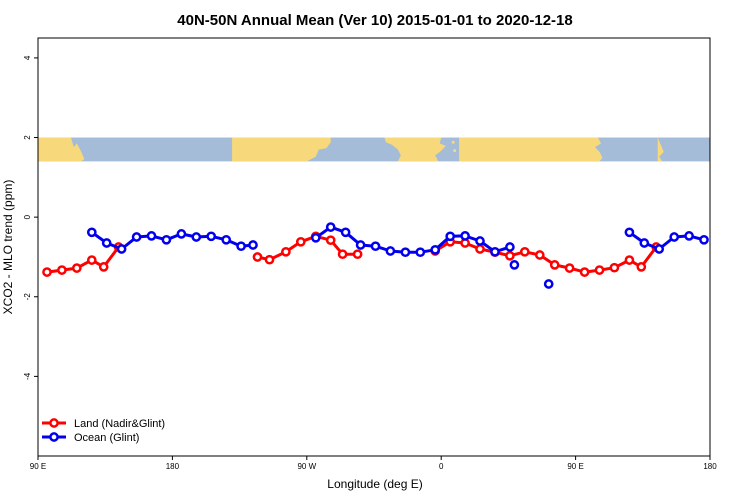 Image resolution: width=750 pixels, height=500 pixels. Describe the element at coordinates (27, 297) in the screenshot. I see `y-tick-label: -2` at that location.